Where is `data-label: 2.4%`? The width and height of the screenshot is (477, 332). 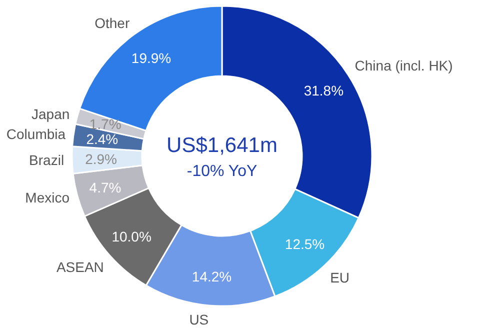 data-label: 2.4% is located at coordinates (102, 139).